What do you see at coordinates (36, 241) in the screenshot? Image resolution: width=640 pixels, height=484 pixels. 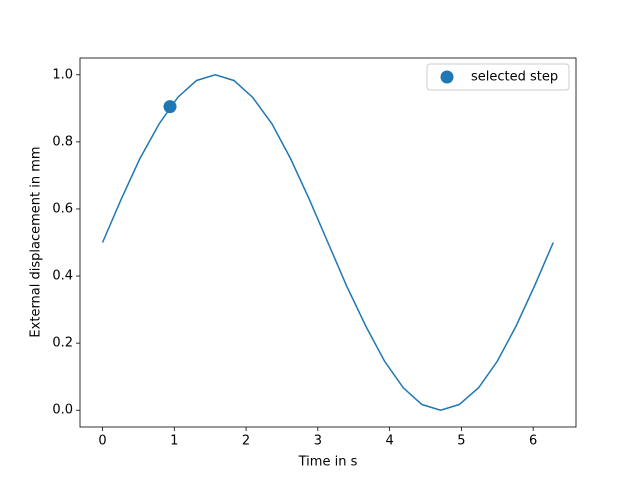 I see `y-axis-label: External displacement in mm` at bounding box center [36, 241].